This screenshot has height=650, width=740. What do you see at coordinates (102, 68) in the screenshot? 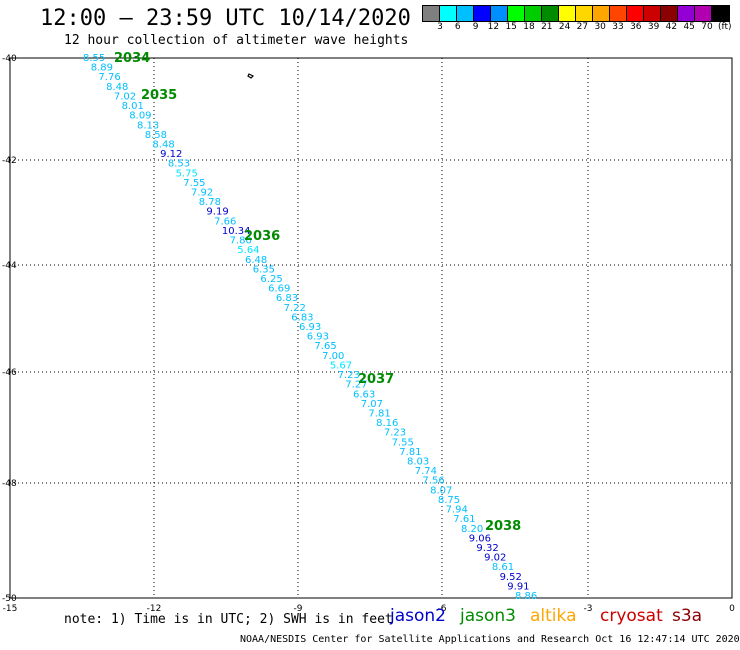
I see `wave-height-value: 8.89` at bounding box center [102, 68].